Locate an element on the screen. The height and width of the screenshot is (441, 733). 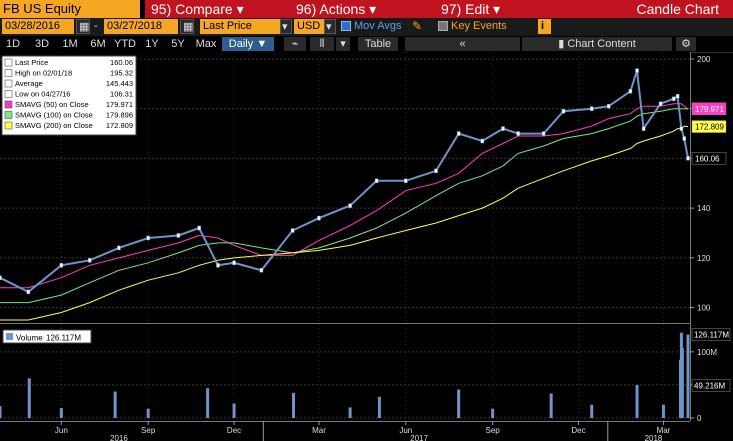
period-button-6m: 6M is located at coordinates (98, 44).